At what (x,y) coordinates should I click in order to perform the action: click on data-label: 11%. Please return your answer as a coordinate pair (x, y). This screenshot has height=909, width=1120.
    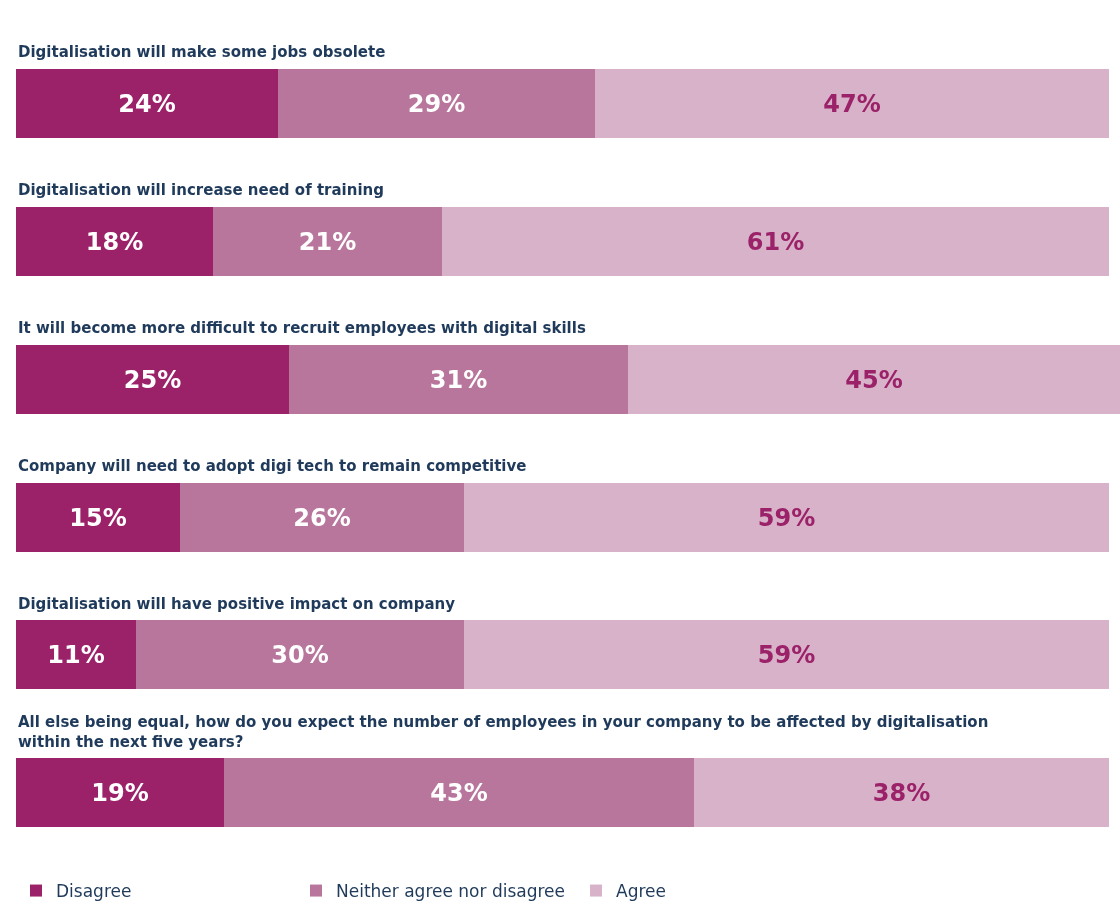
    Looking at the image, I should click on (76, 654).